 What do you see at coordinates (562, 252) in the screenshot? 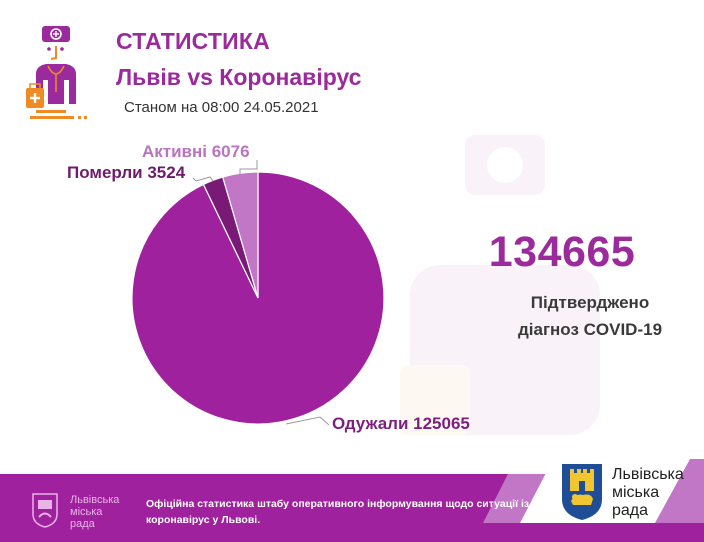
I see `confirmed-total: 134665` at bounding box center [562, 252].